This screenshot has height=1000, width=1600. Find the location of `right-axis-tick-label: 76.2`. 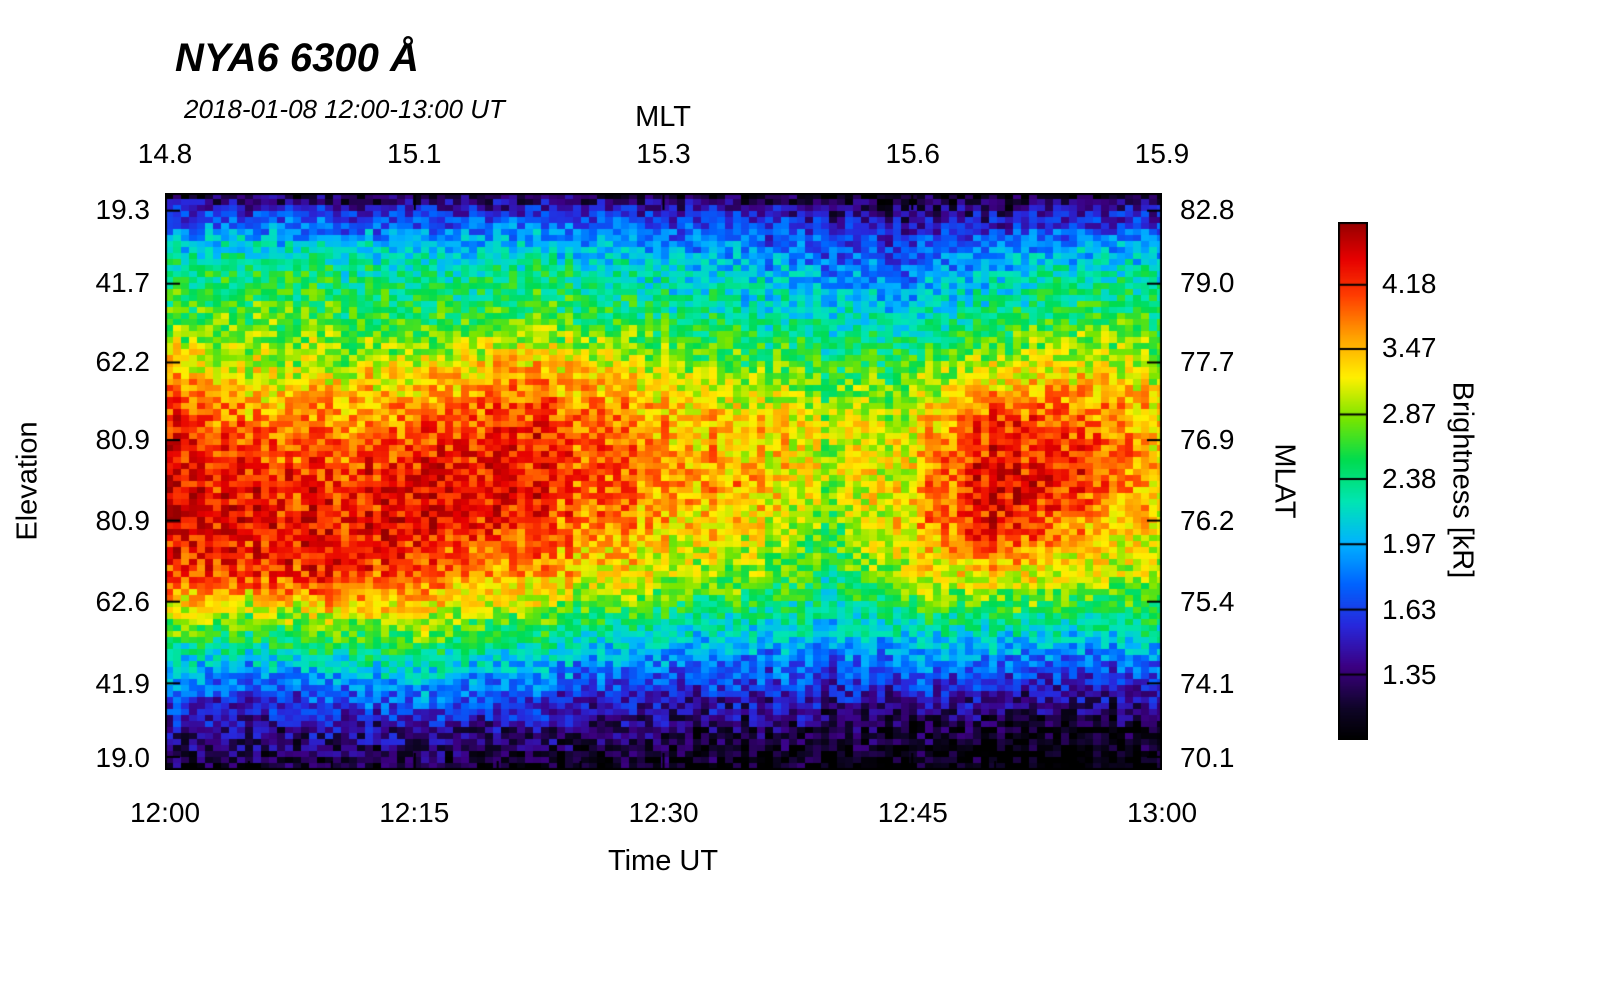

right-axis-tick-label: 76.2 is located at coordinates (1207, 520).